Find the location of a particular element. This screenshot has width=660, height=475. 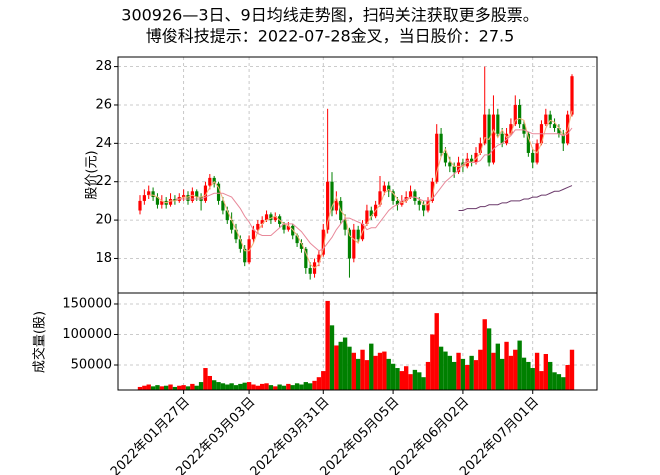

y-tick-label: 28 is located at coordinates (103, 66).